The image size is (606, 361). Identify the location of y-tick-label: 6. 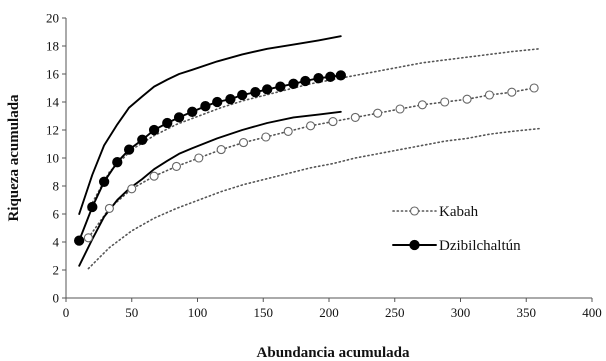
(56, 214).